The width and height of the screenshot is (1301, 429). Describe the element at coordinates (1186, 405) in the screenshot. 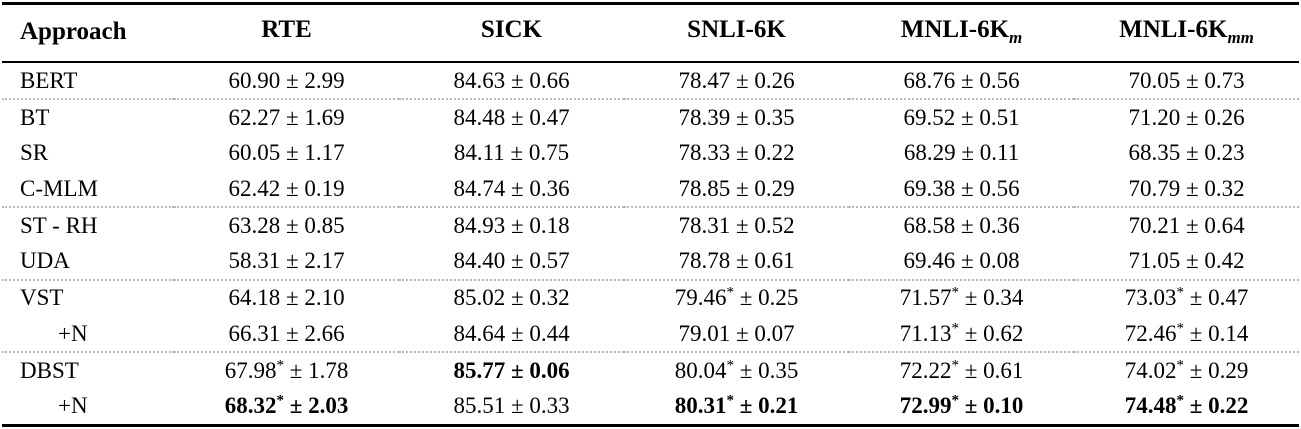

I see `score-cell: 74.48* ± 0.22` at that location.